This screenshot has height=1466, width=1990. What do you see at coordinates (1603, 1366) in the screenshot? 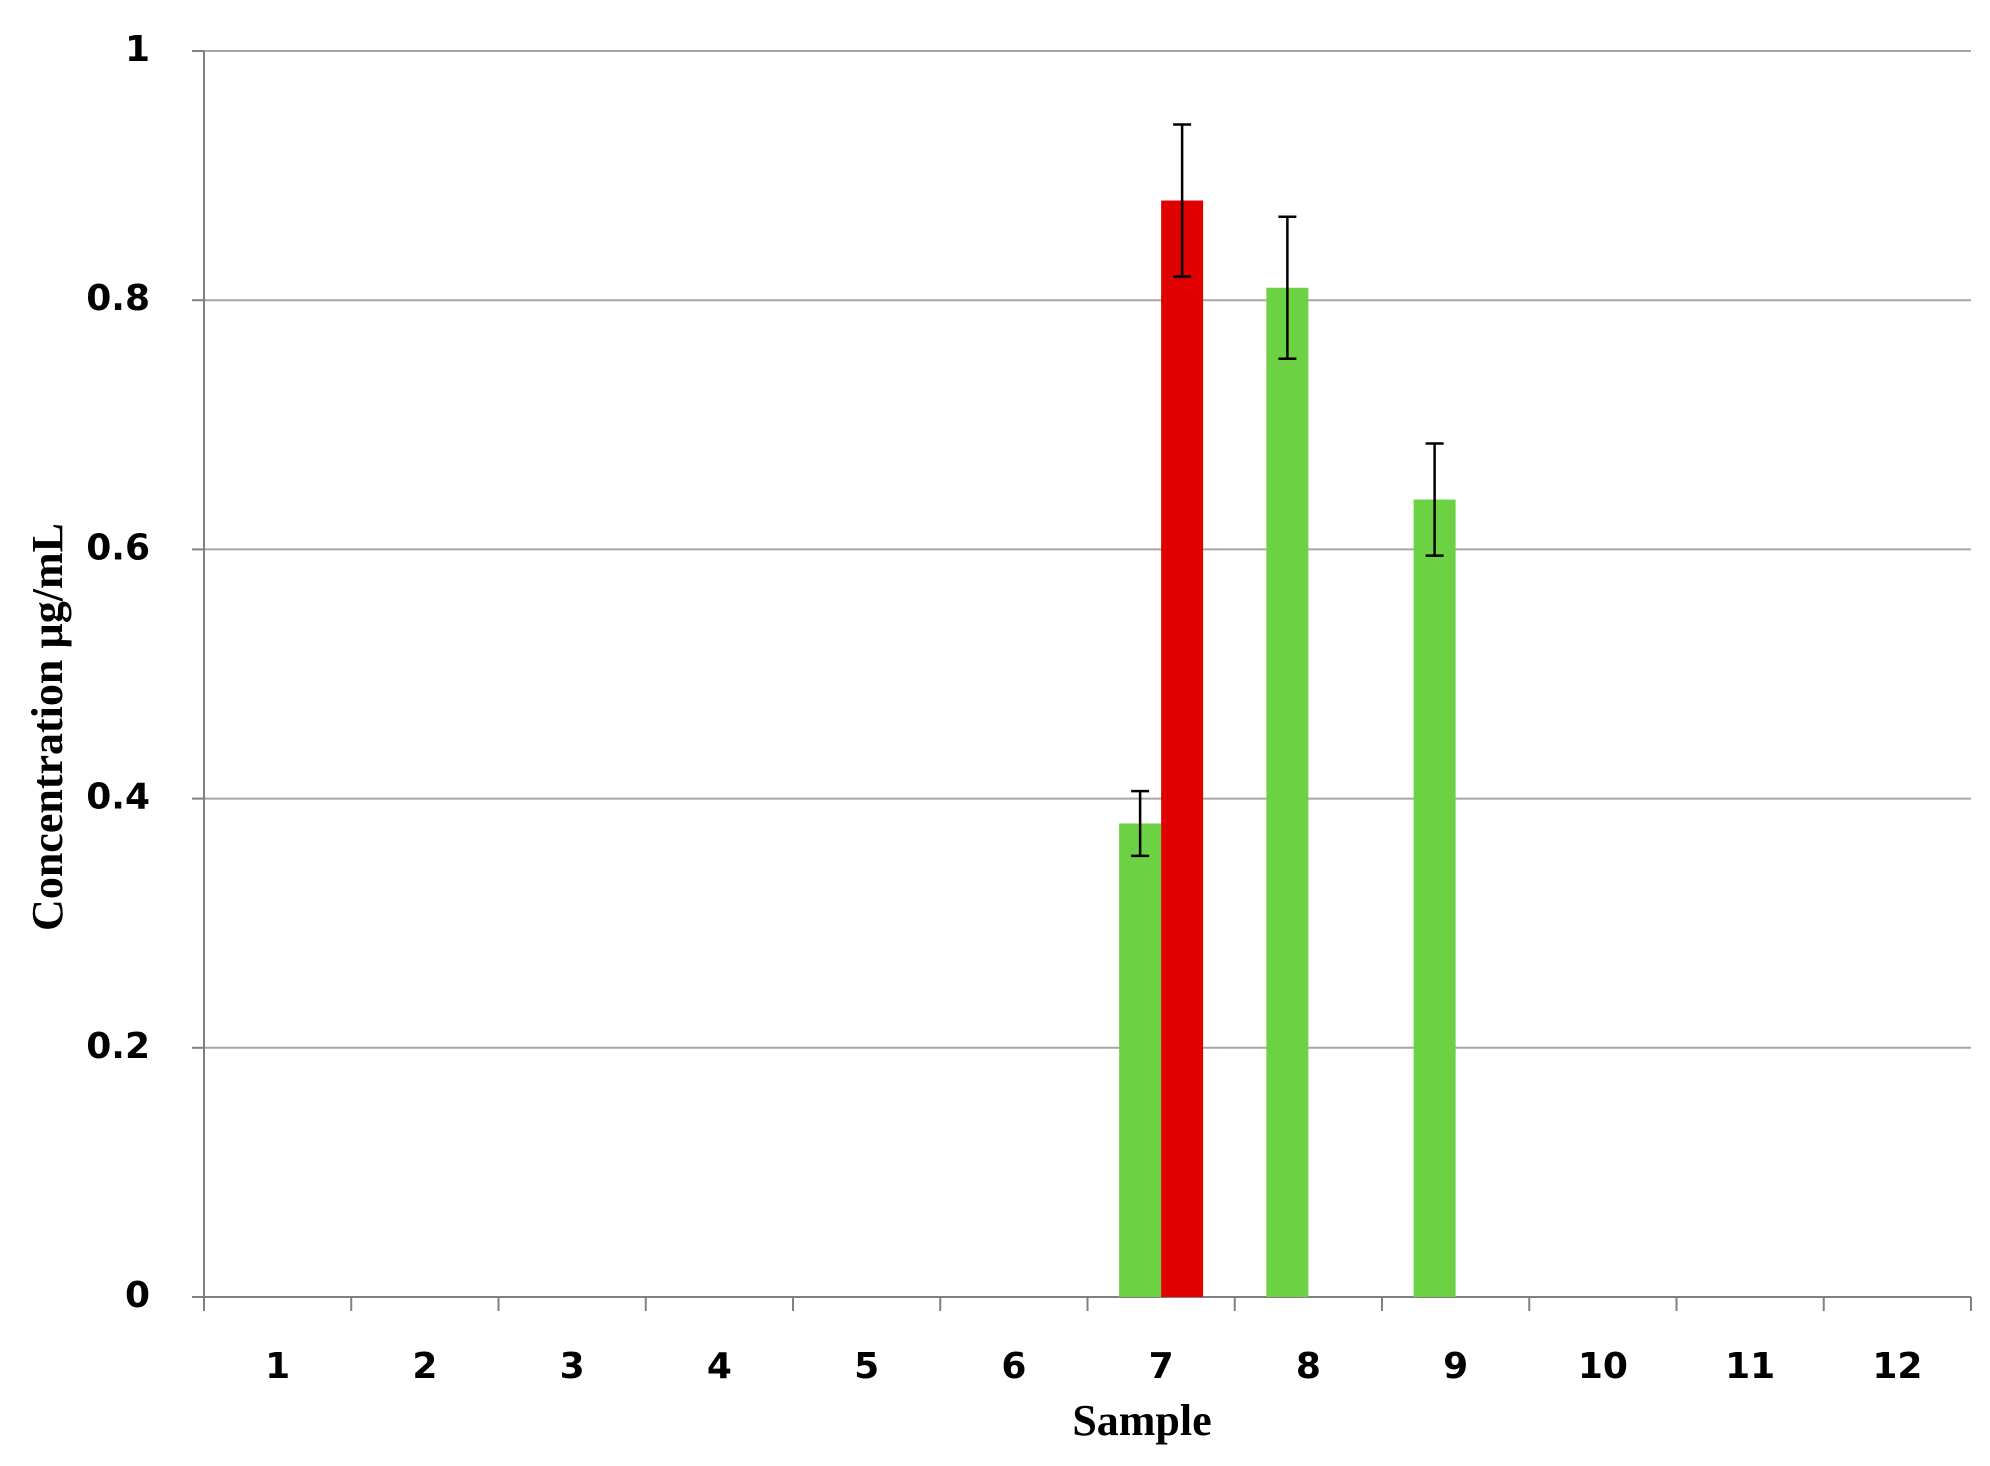
I see `x-tick-label: 10` at bounding box center [1603, 1366].